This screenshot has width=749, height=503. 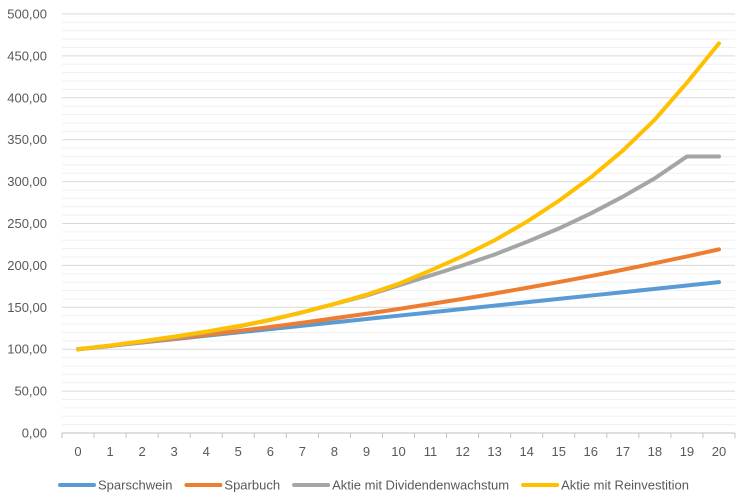 What do you see at coordinates (420, 485) in the screenshot?
I see `legend-label: Aktie mit Dividendenwachstum` at bounding box center [420, 485].